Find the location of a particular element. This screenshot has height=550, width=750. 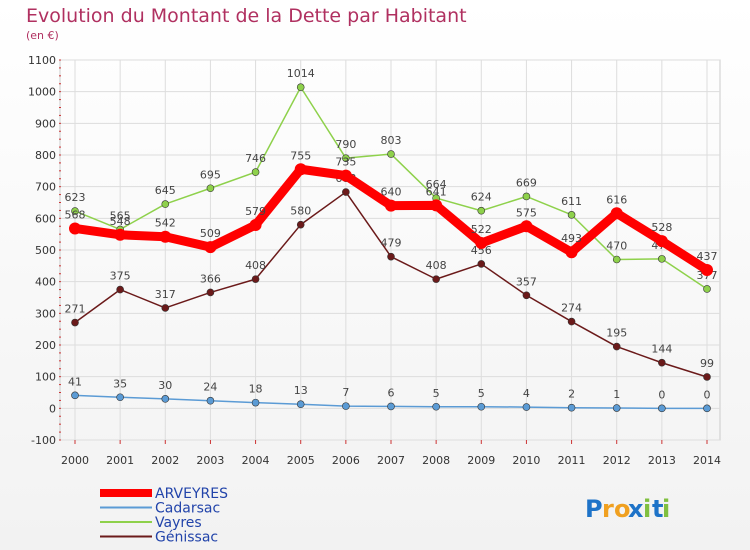

data-label-cadarsac: 30 is located at coordinates (165, 385).